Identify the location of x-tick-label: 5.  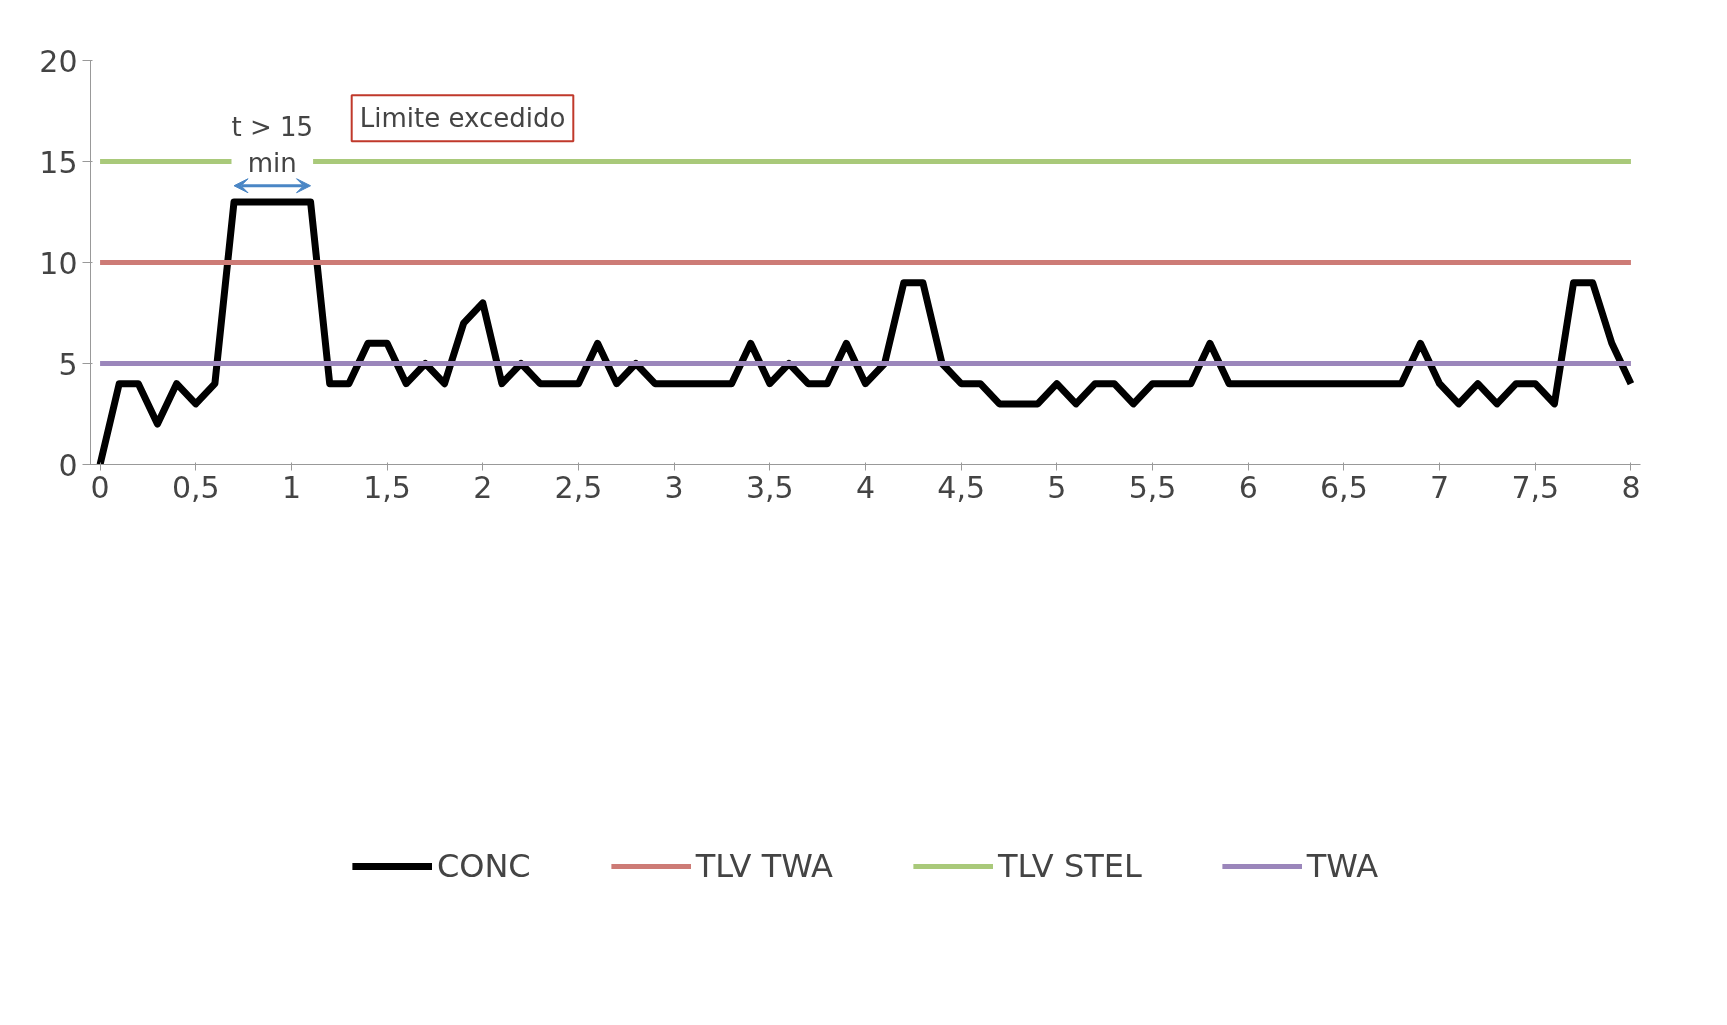
(1057, 487).